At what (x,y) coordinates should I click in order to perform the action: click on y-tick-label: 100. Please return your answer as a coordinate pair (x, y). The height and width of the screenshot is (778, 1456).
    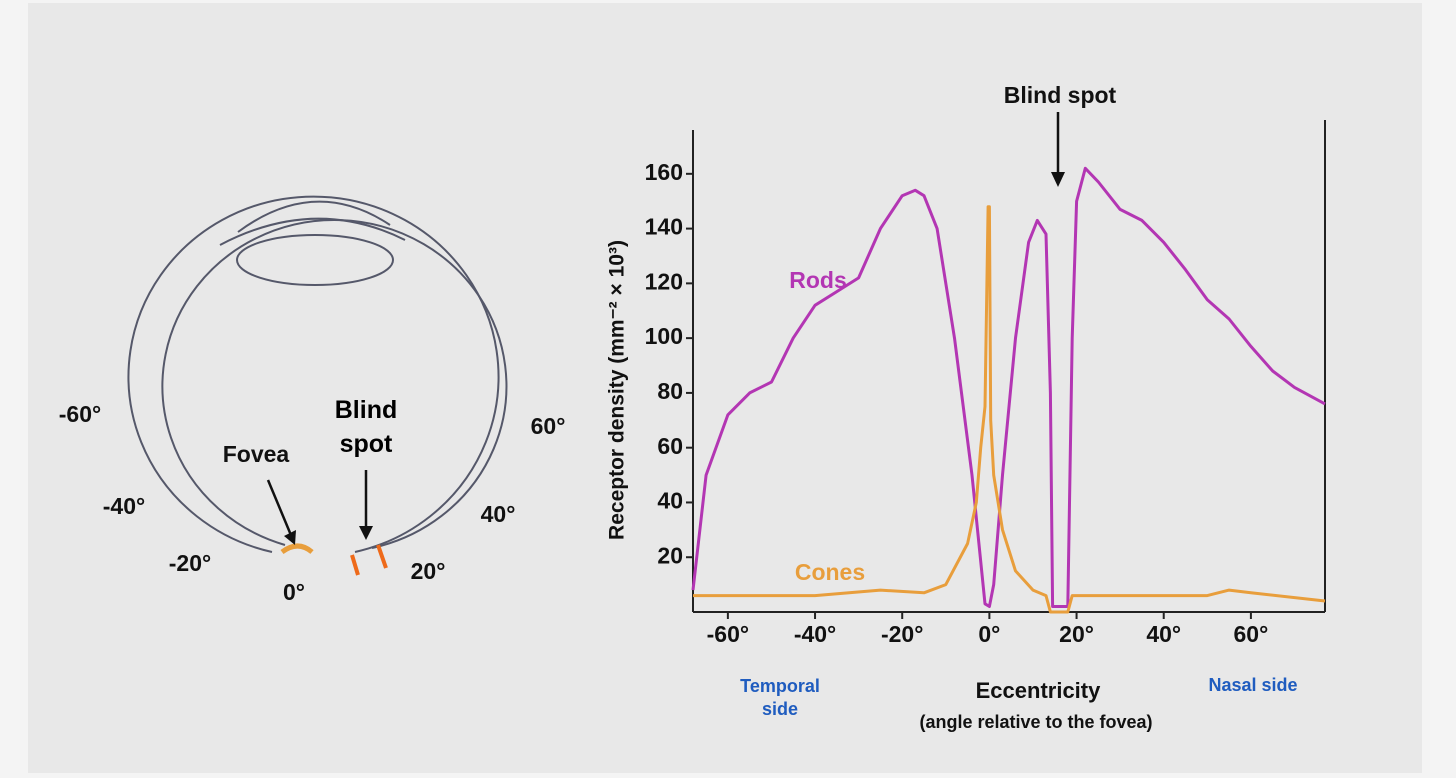
    Looking at the image, I should click on (664, 336).